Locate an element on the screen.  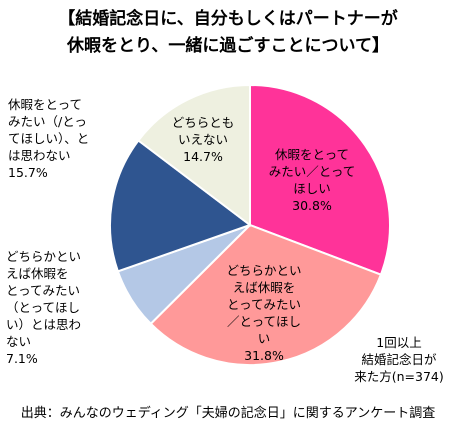
slice-label-neither: どちらとも いえない 14.7% is located at coordinates (203, 139).